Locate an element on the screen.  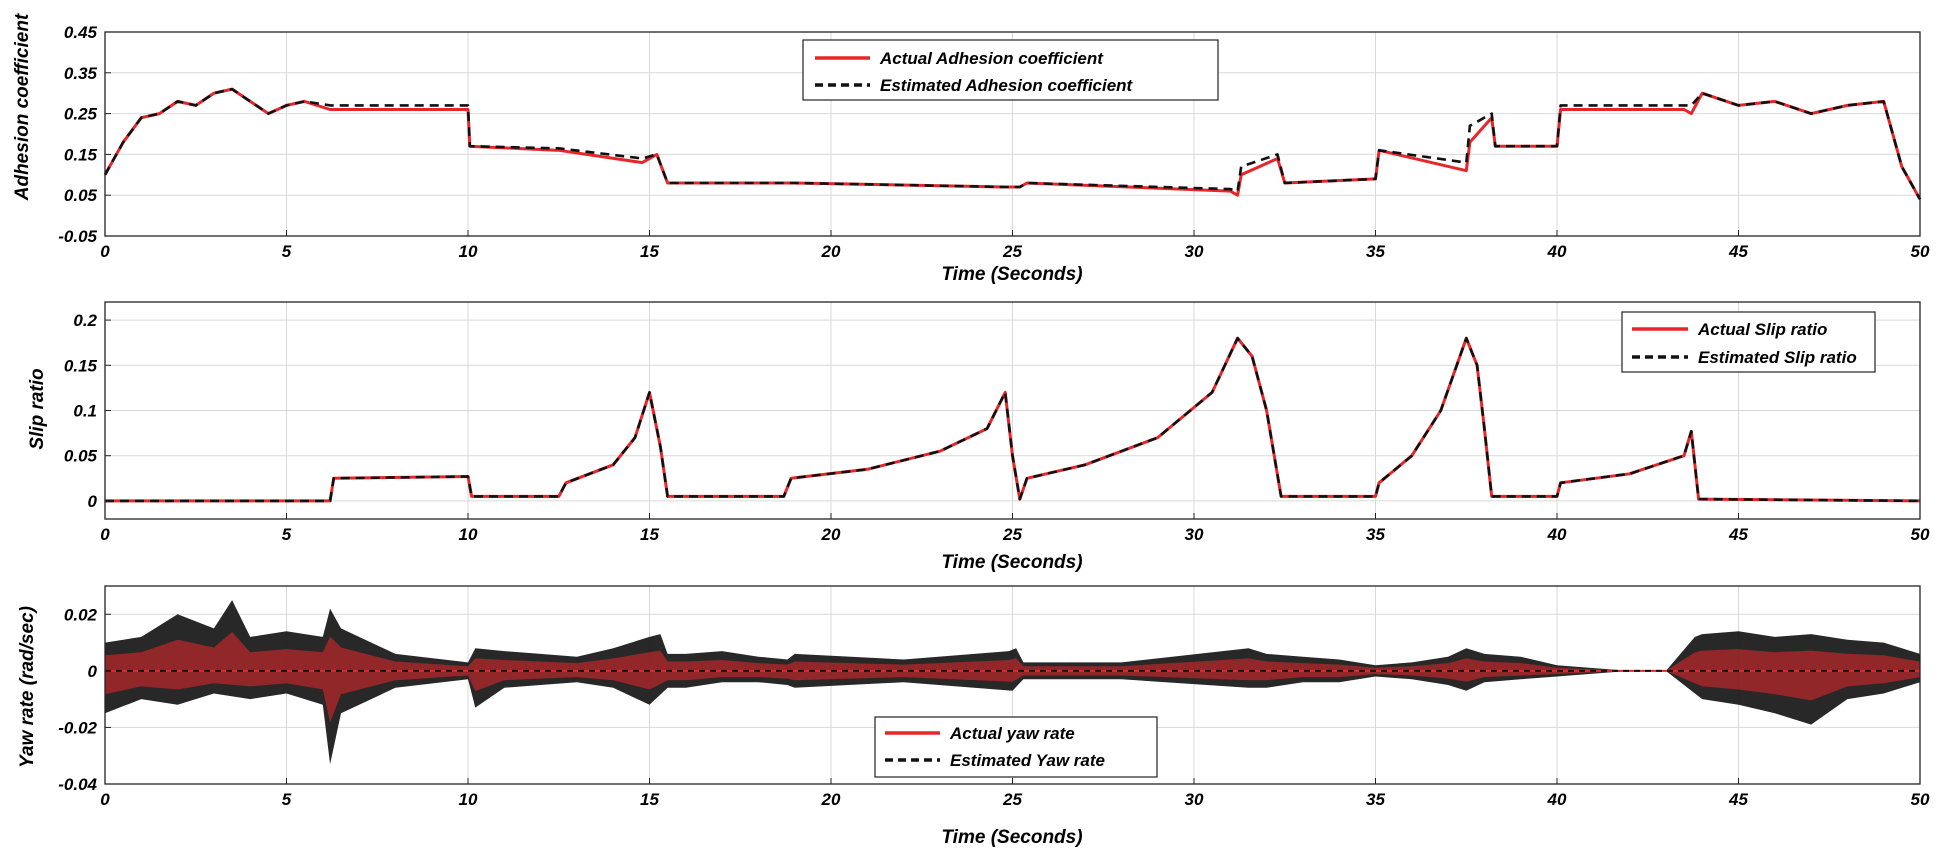
adhesion-legend-estimated-label: Estimated Adhesion coefficient is located at coordinates (1007, 85).